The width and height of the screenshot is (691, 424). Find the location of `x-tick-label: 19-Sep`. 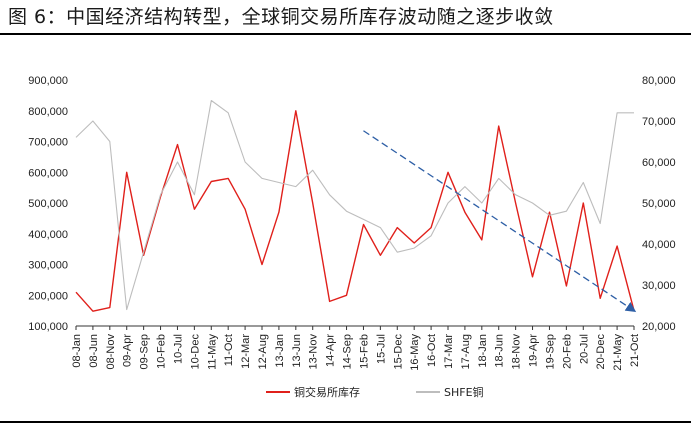

x-tick-label: 19-Sep is located at coordinates (550, 351).